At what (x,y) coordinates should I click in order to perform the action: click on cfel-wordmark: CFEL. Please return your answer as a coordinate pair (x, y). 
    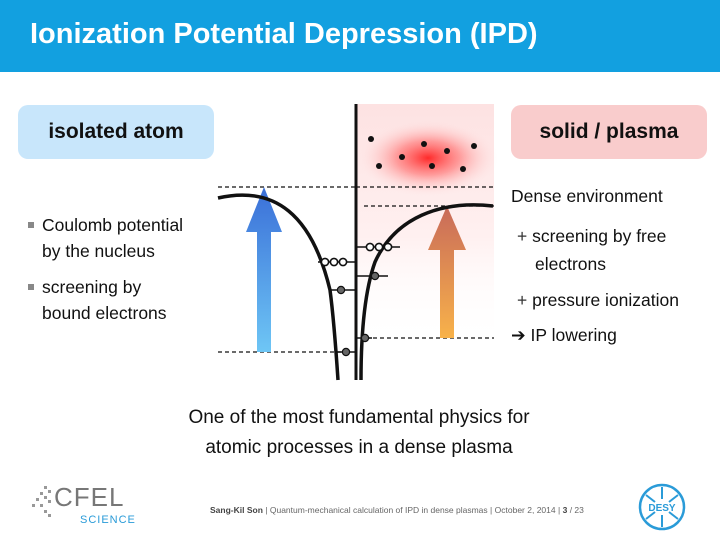
    Looking at the image, I should click on (89, 497).